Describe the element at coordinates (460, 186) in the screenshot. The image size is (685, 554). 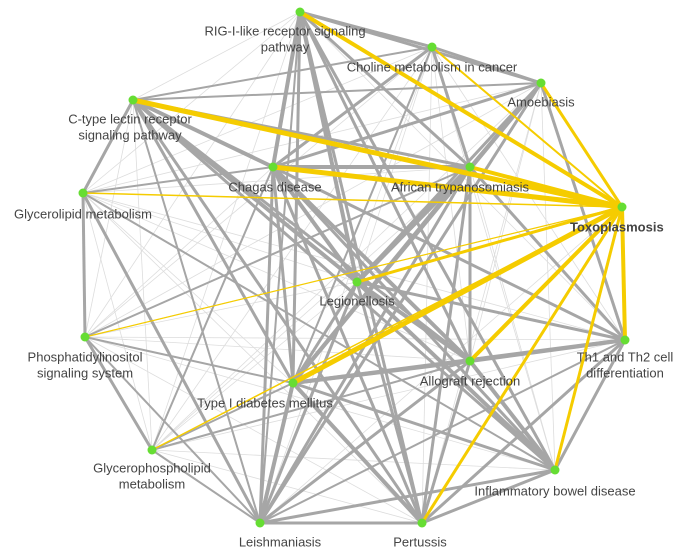
I see `node-label: African trypanosomiasis` at that location.